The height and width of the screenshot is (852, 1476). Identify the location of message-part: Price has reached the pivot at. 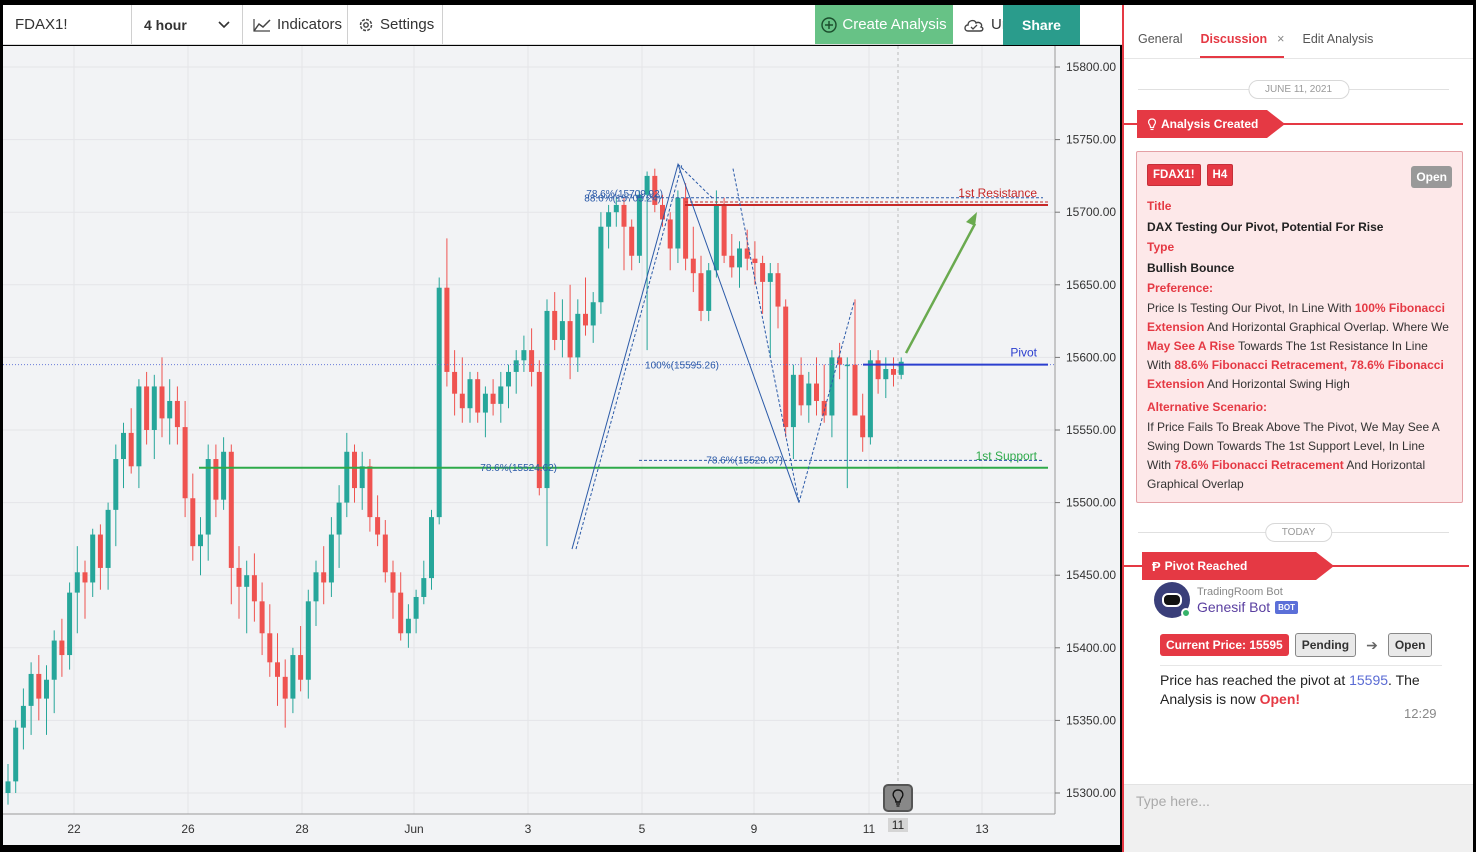
(1255, 680).